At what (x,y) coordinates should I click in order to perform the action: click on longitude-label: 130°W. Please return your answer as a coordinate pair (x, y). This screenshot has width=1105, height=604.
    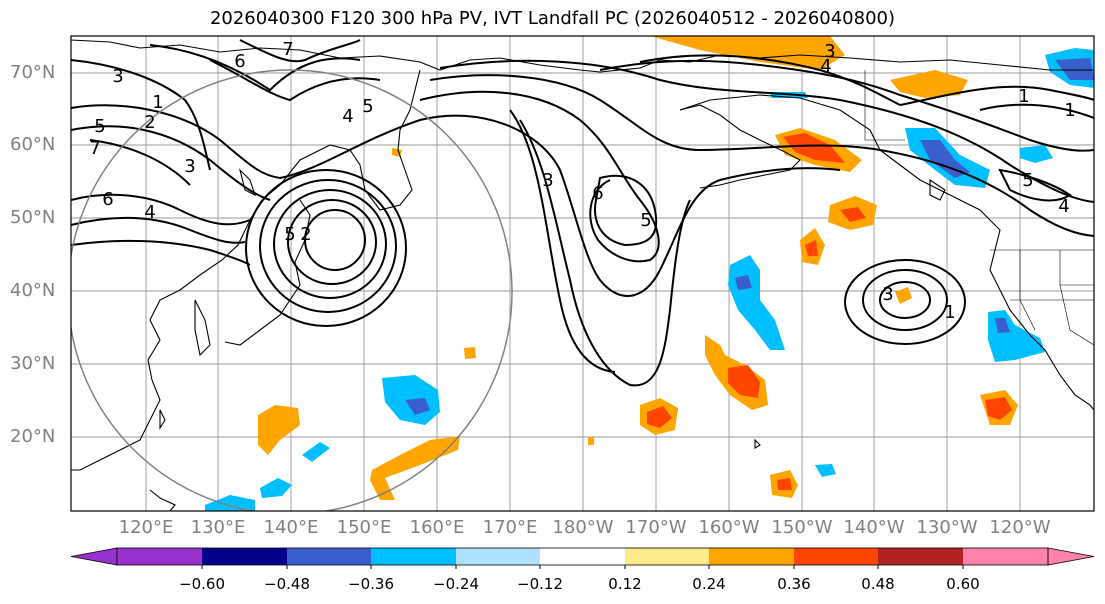
    Looking at the image, I should click on (947, 527).